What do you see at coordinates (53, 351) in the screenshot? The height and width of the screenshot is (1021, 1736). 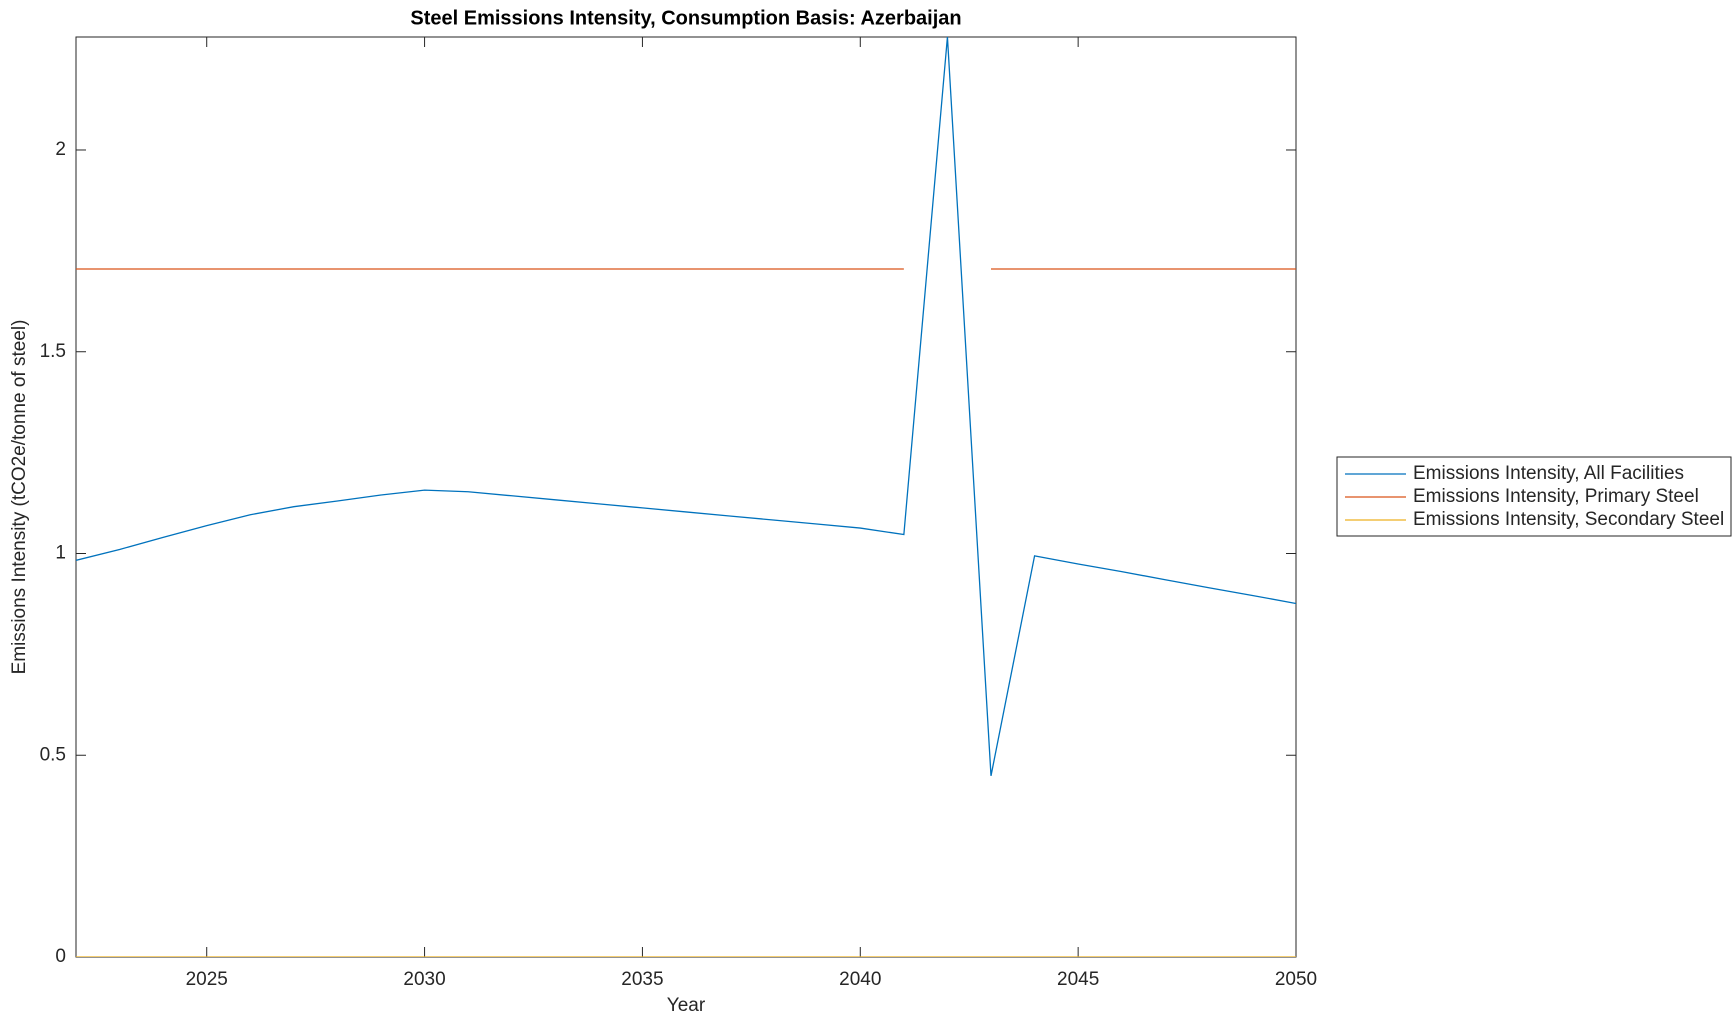 I see `y-tick-label: 1.5` at bounding box center [53, 351].